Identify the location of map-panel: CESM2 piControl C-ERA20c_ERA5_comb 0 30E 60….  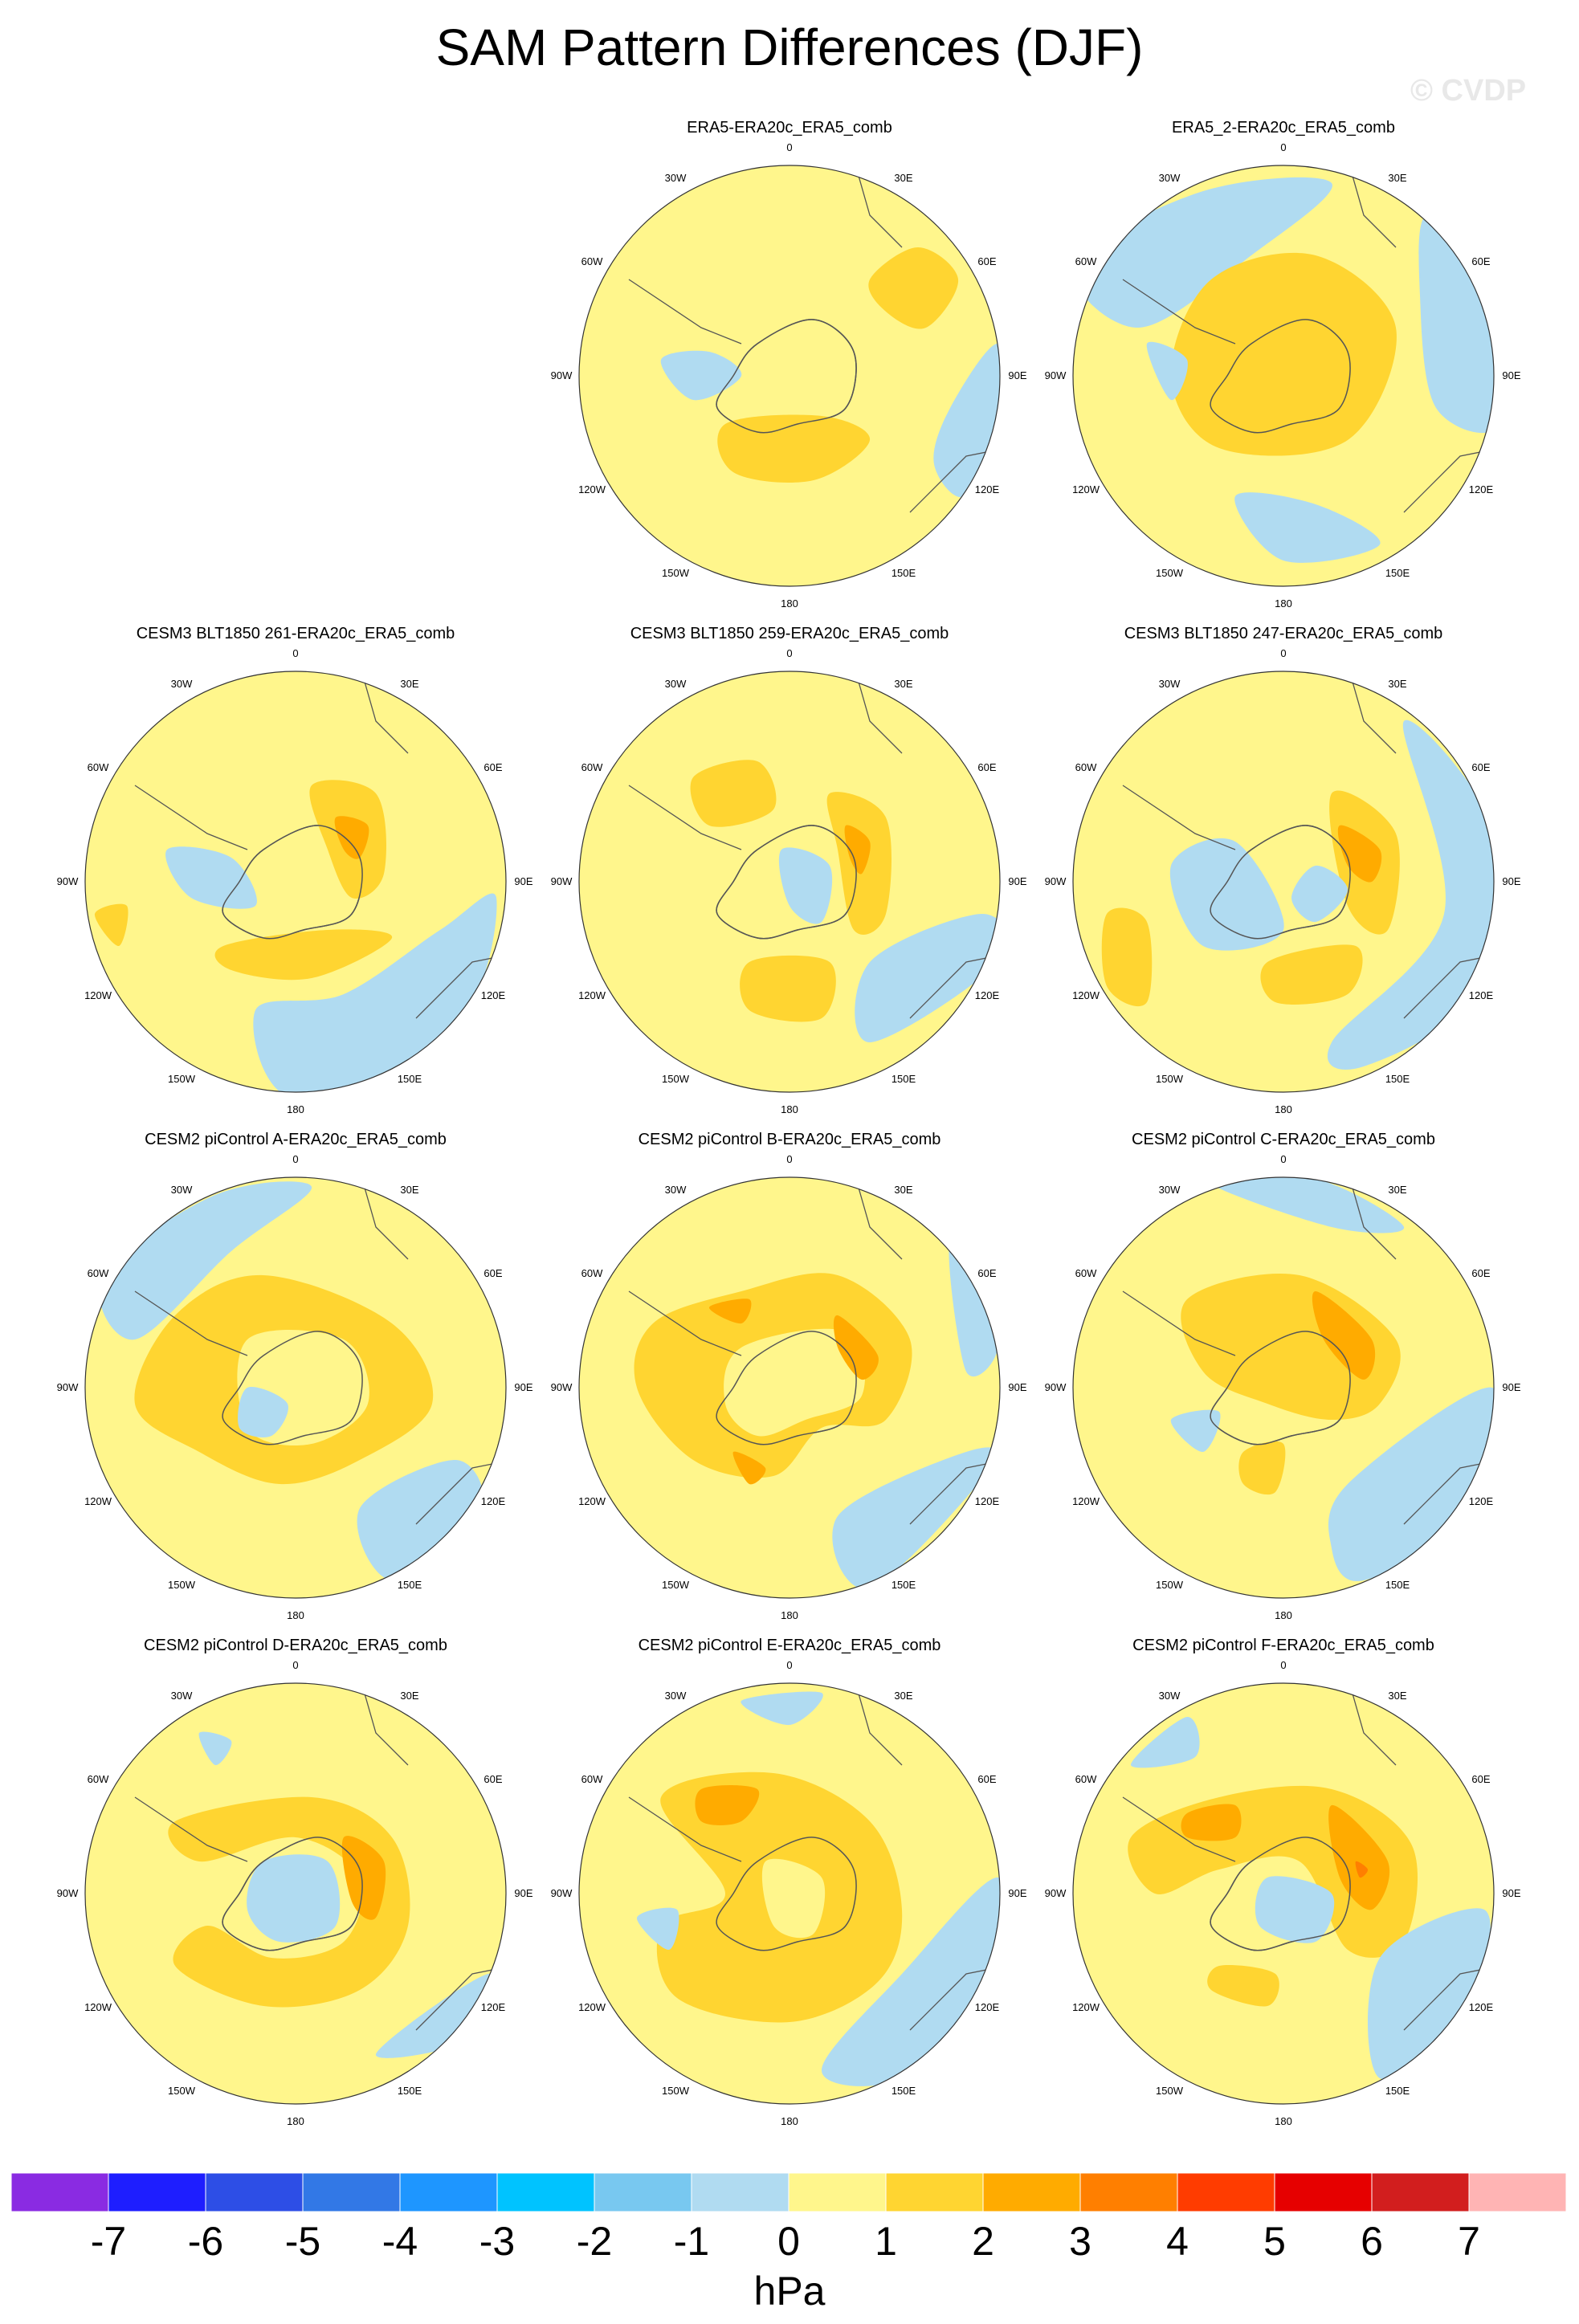
(1283, 1384).